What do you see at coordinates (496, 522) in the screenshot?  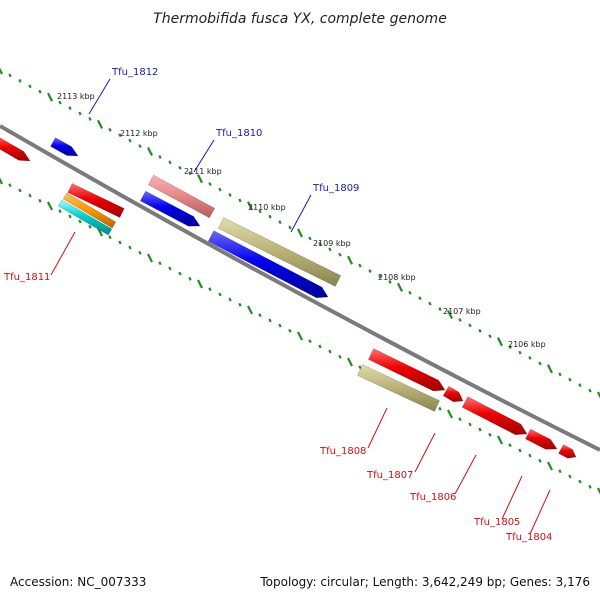 I see `gene-label-tfu-1805: Tfu_1805` at bounding box center [496, 522].